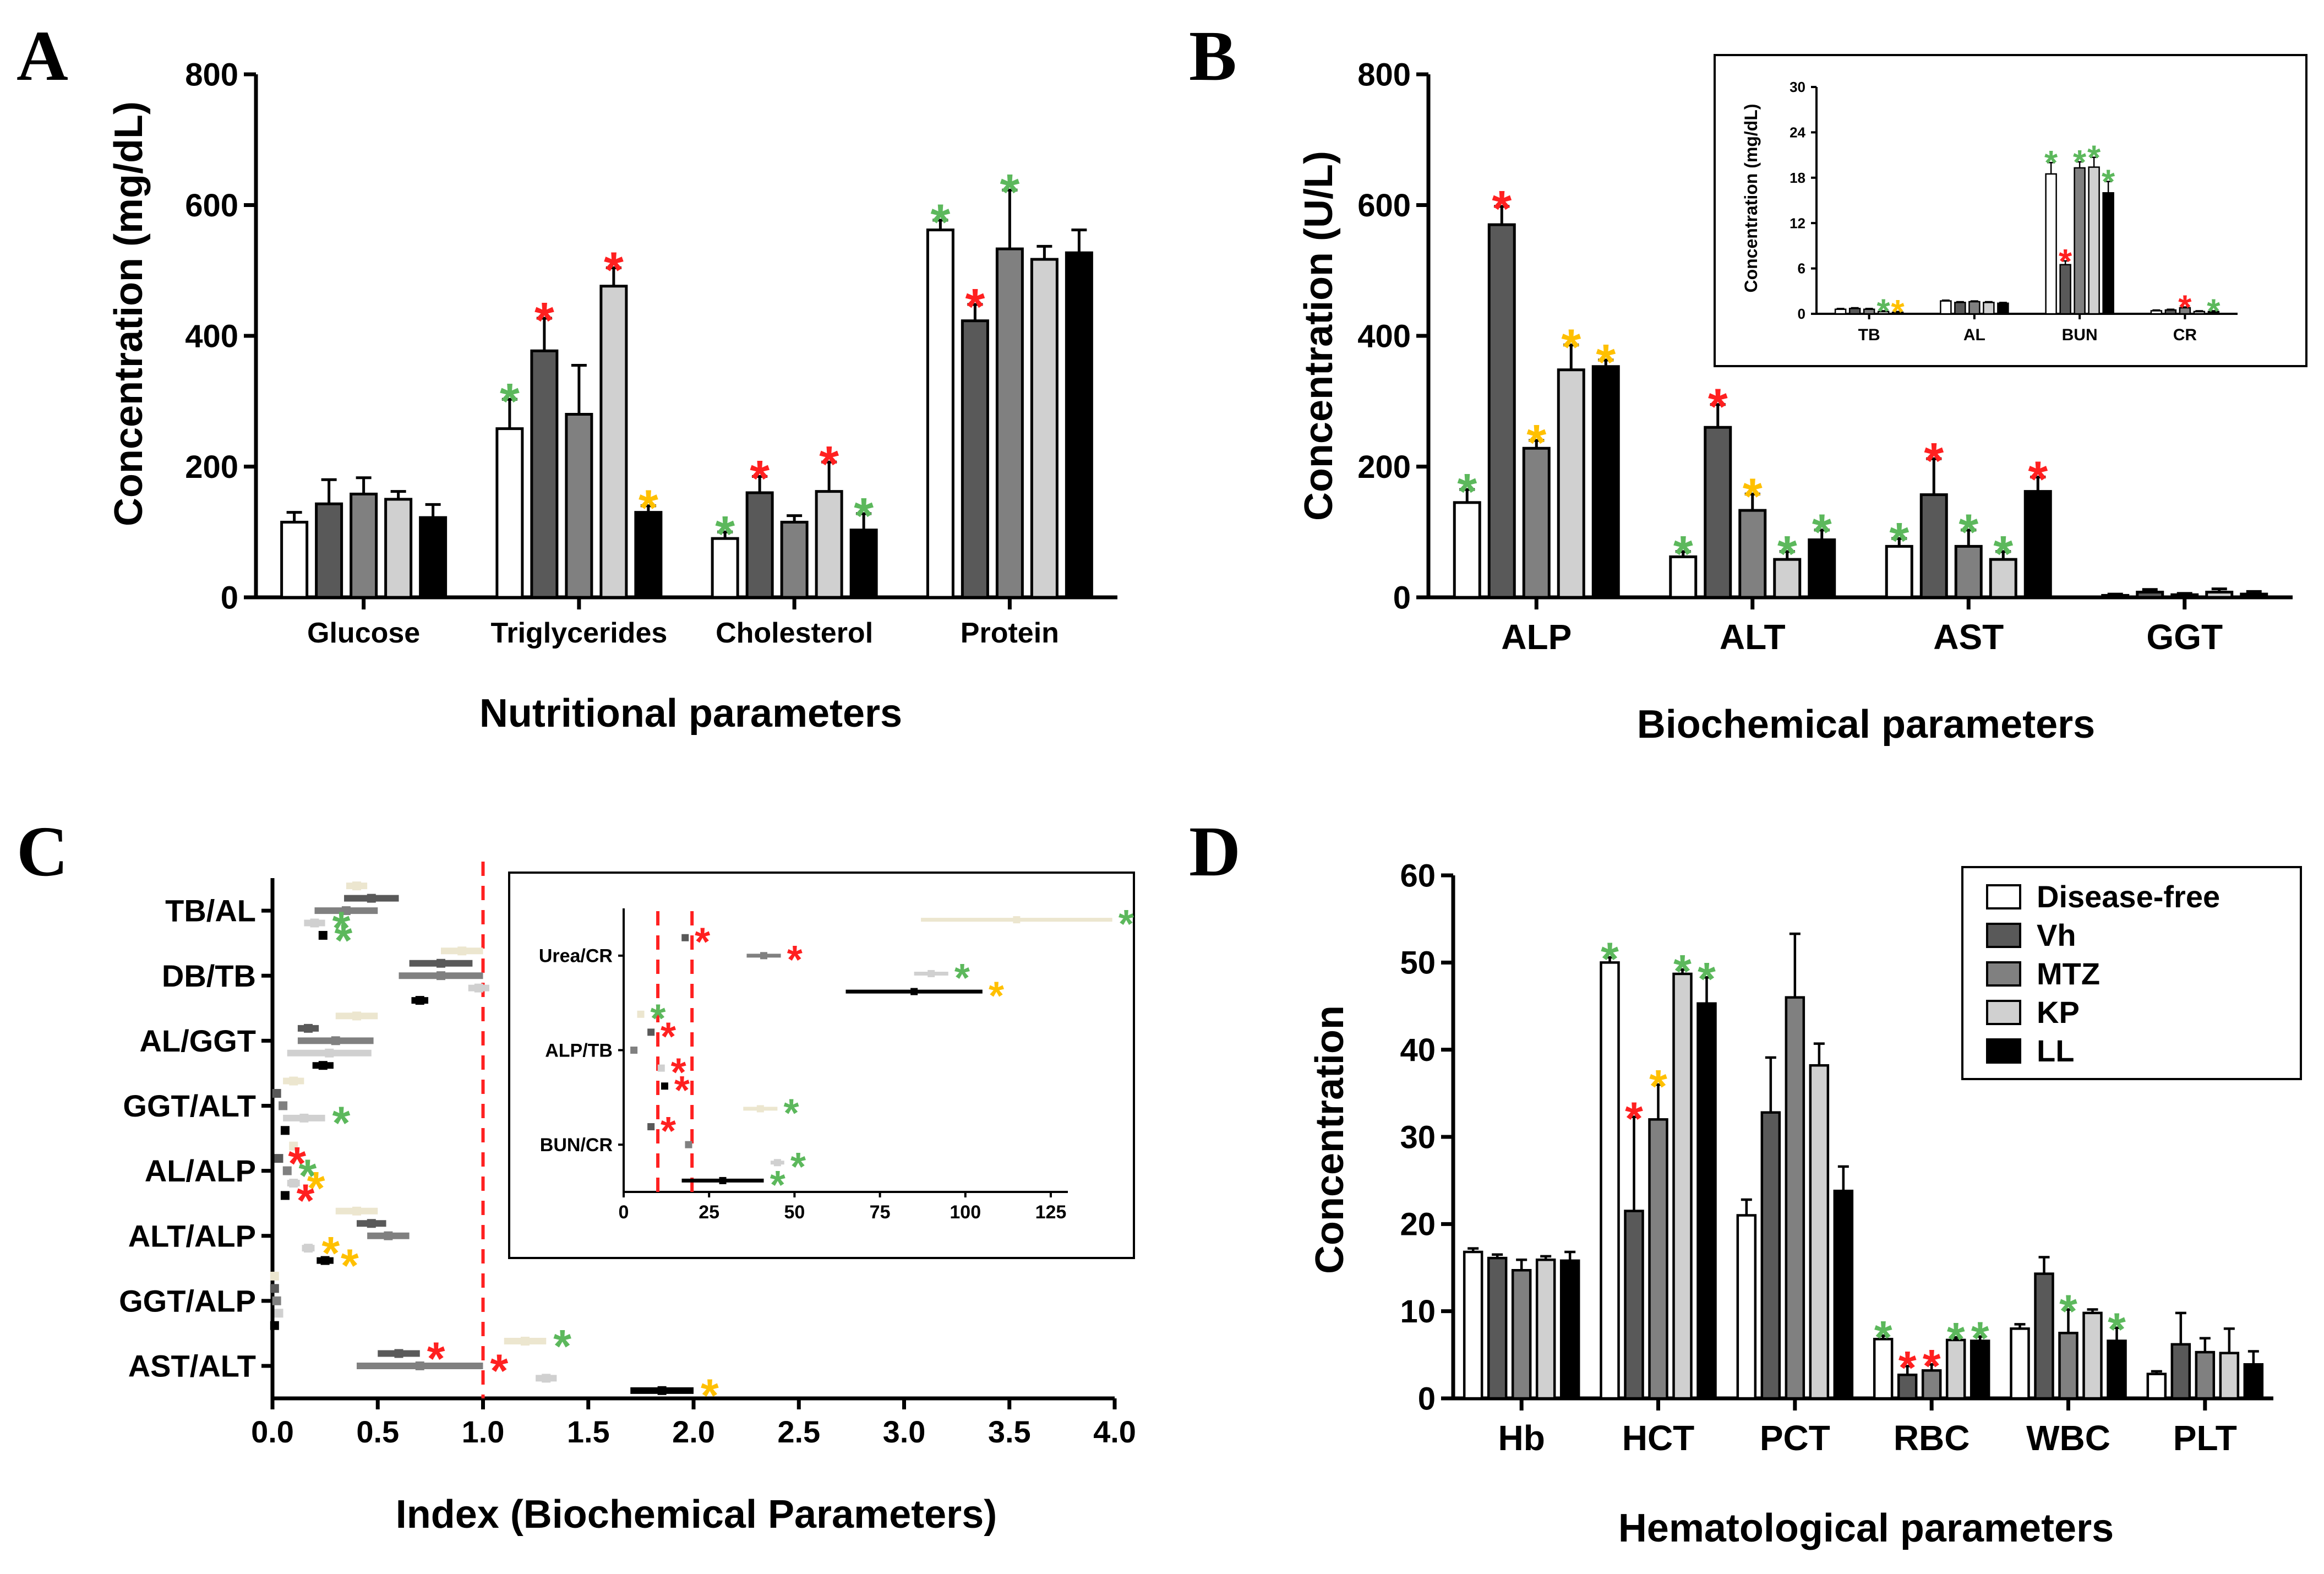 This screenshot has width=2324, height=1574. I want to click on bar-ll-ast, so click(2037, 544).